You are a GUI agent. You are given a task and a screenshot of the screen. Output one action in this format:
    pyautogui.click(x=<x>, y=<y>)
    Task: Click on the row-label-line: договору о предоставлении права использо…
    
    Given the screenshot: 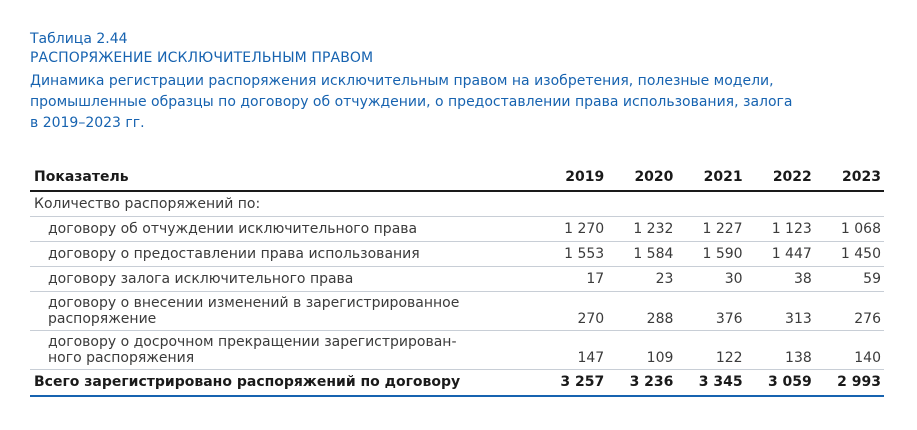 What is the action you would take?
    pyautogui.click(x=234, y=254)
    